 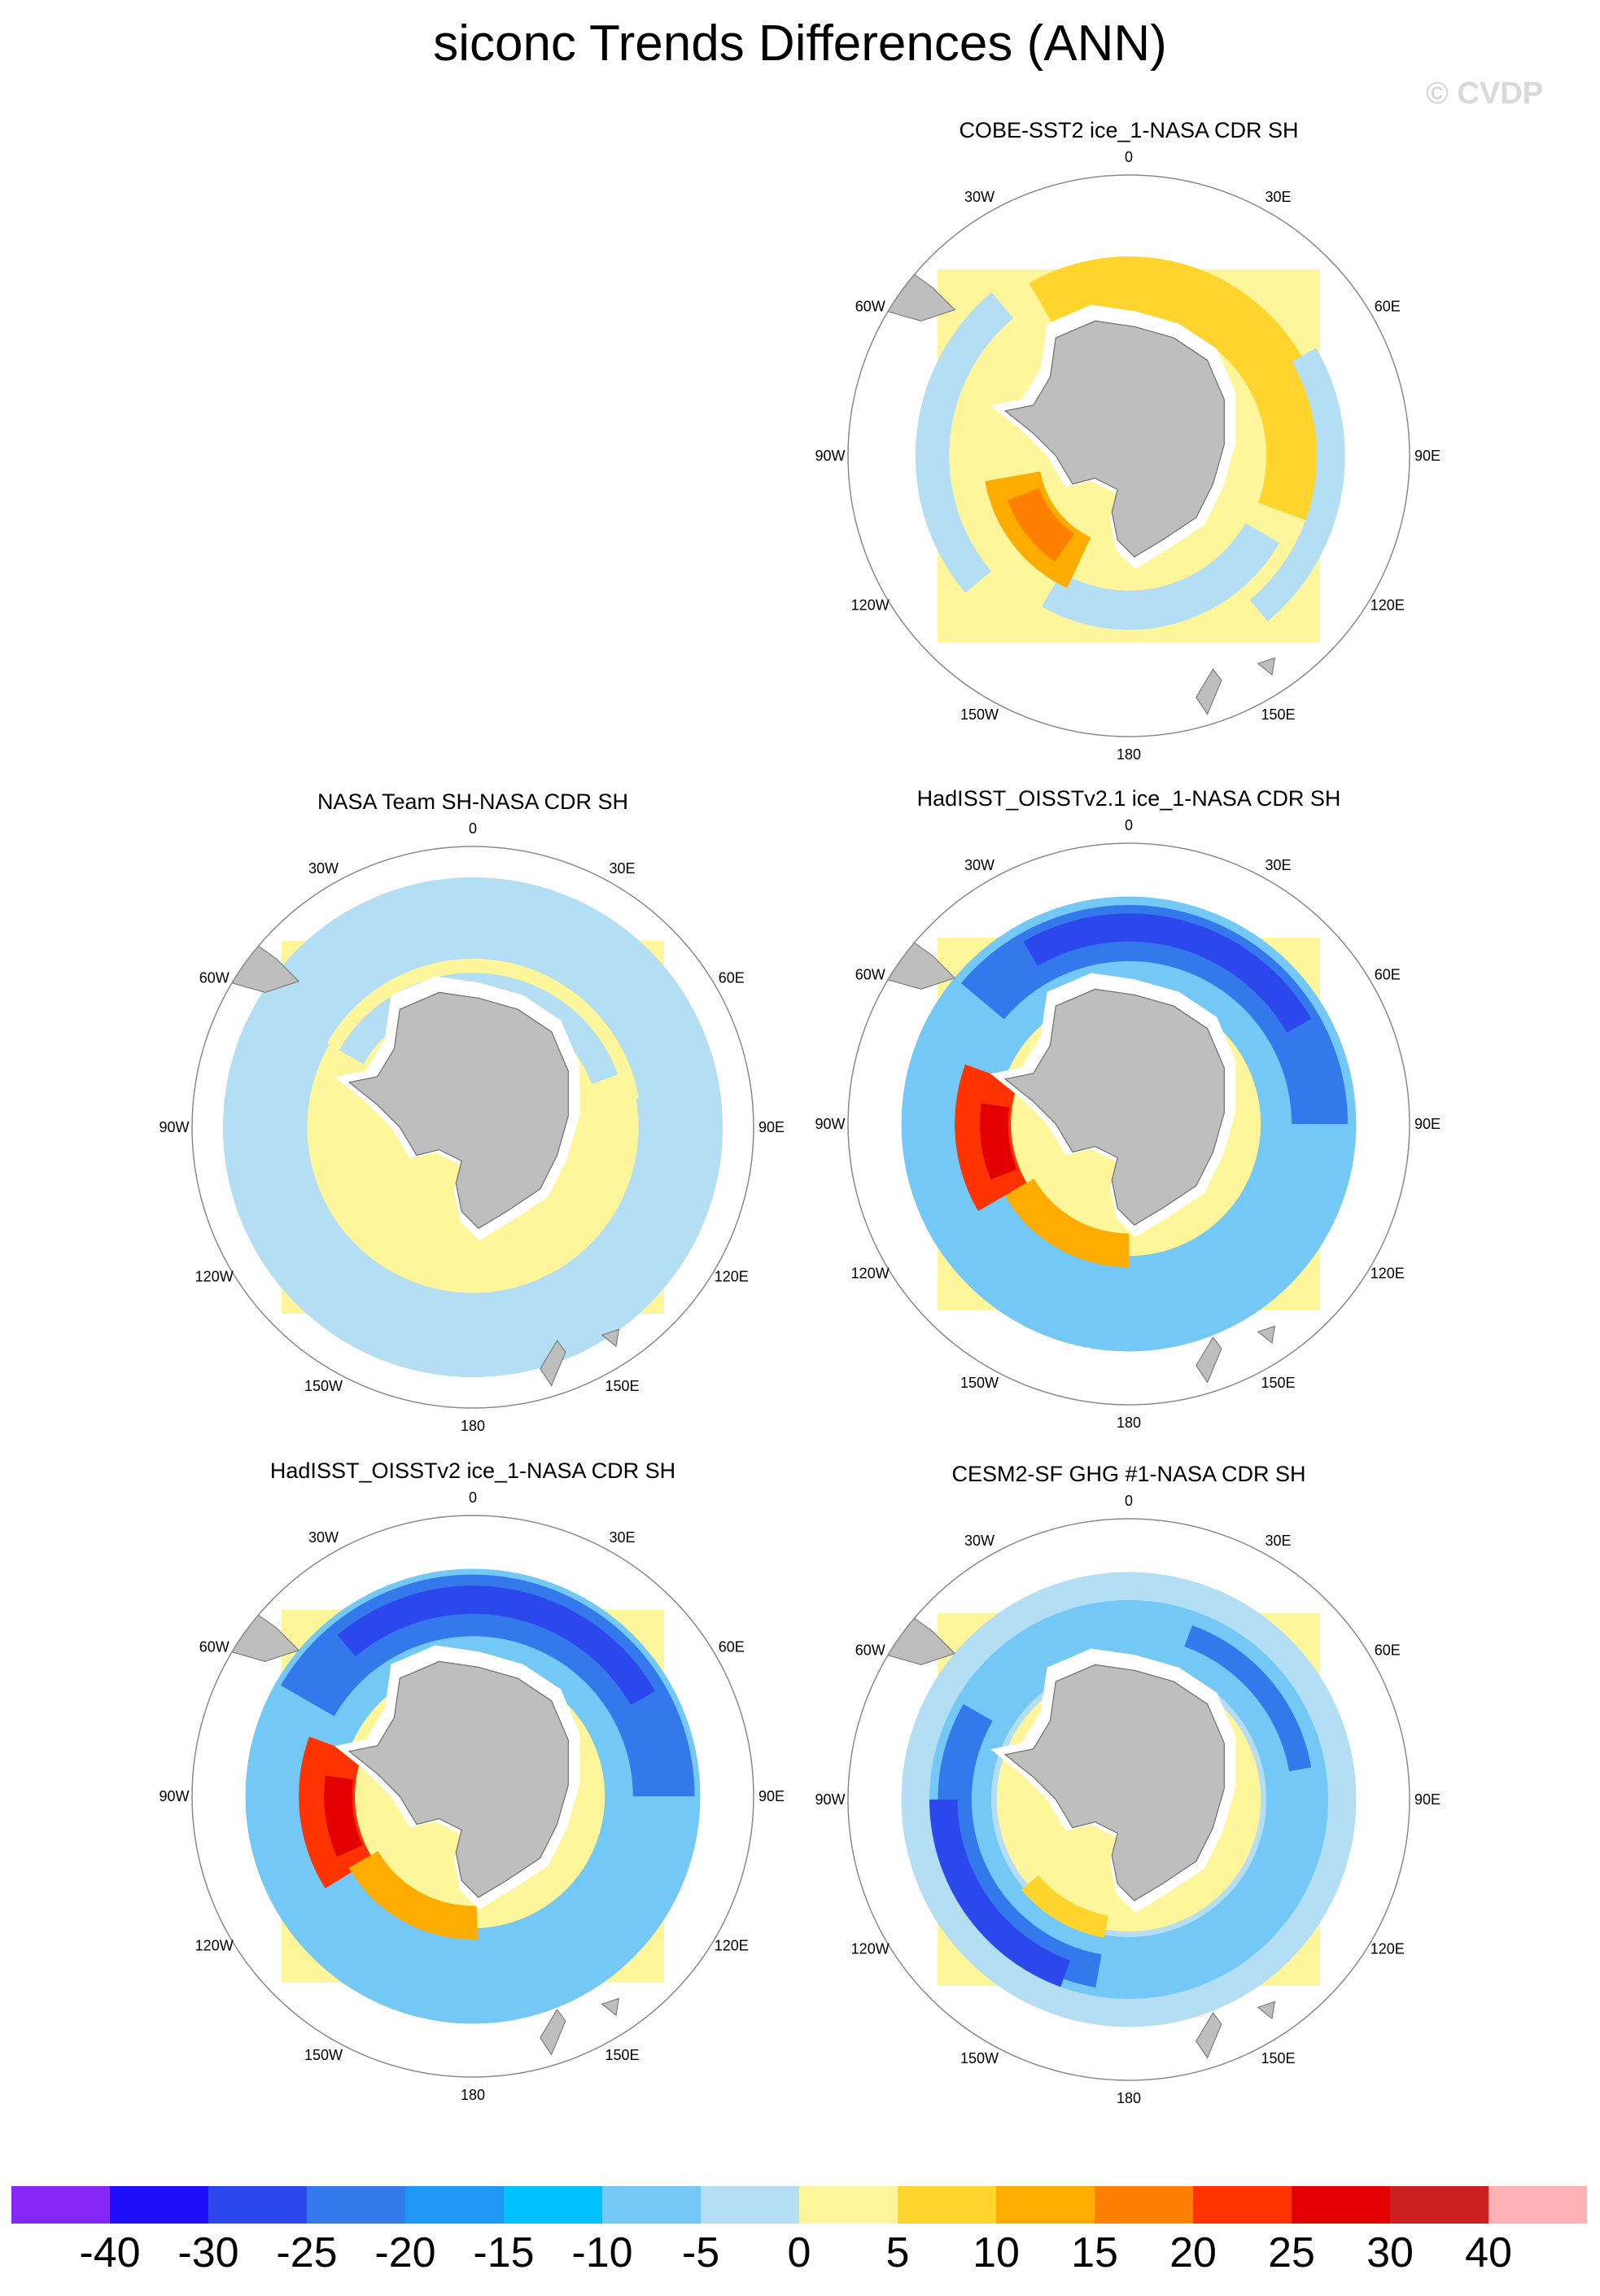 I want to click on colorbar-label: 0, so click(x=799, y=2252).